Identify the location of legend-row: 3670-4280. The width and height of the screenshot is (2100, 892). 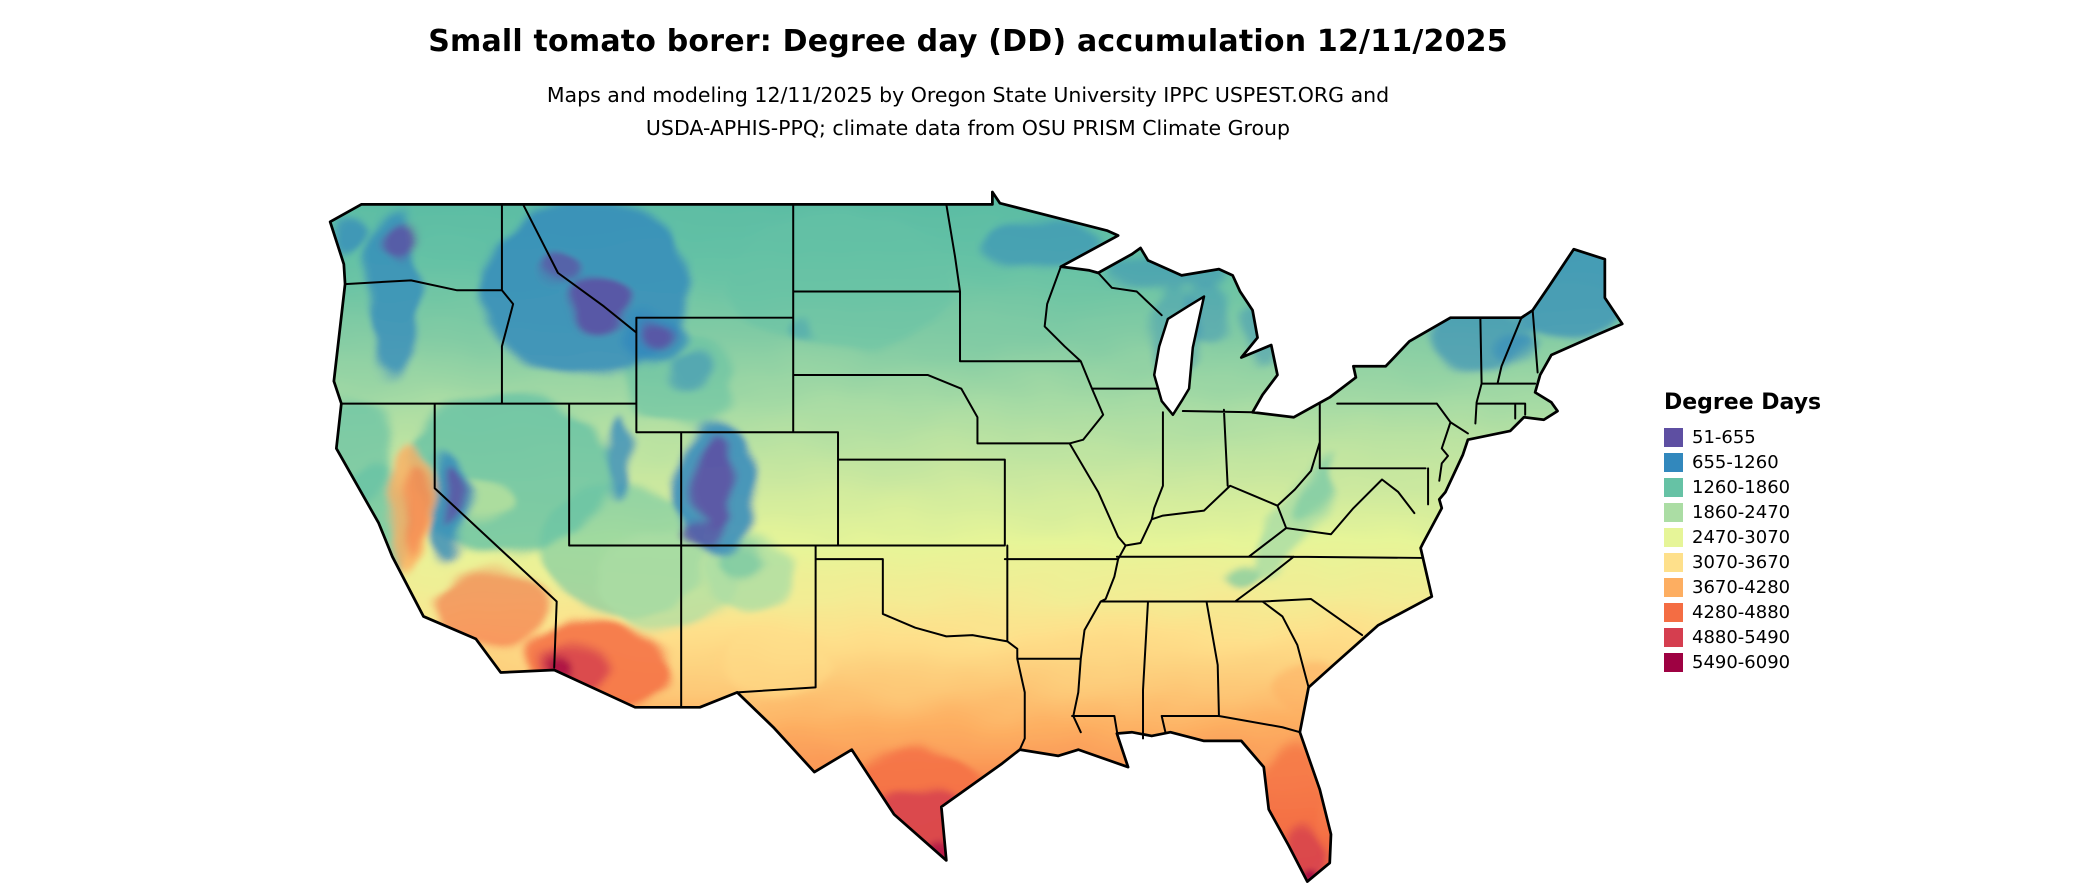
(1774, 587).